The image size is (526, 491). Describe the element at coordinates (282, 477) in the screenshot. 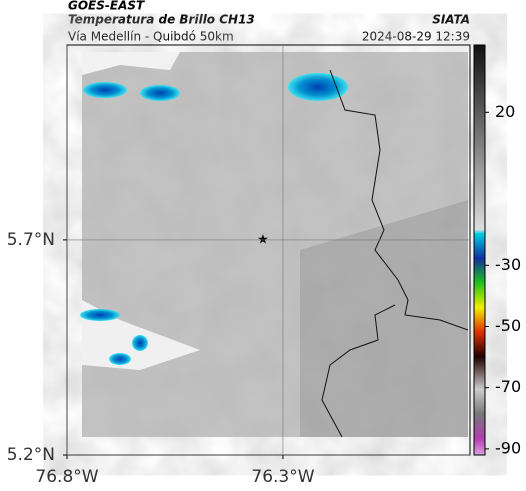

I see `x-tick-label: 76.3°W` at that location.